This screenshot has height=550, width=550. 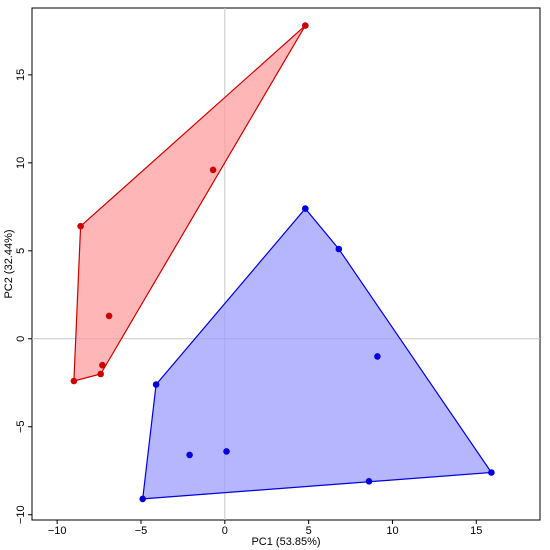 I want to click on y-tick-label: 5, so click(x=21, y=251).